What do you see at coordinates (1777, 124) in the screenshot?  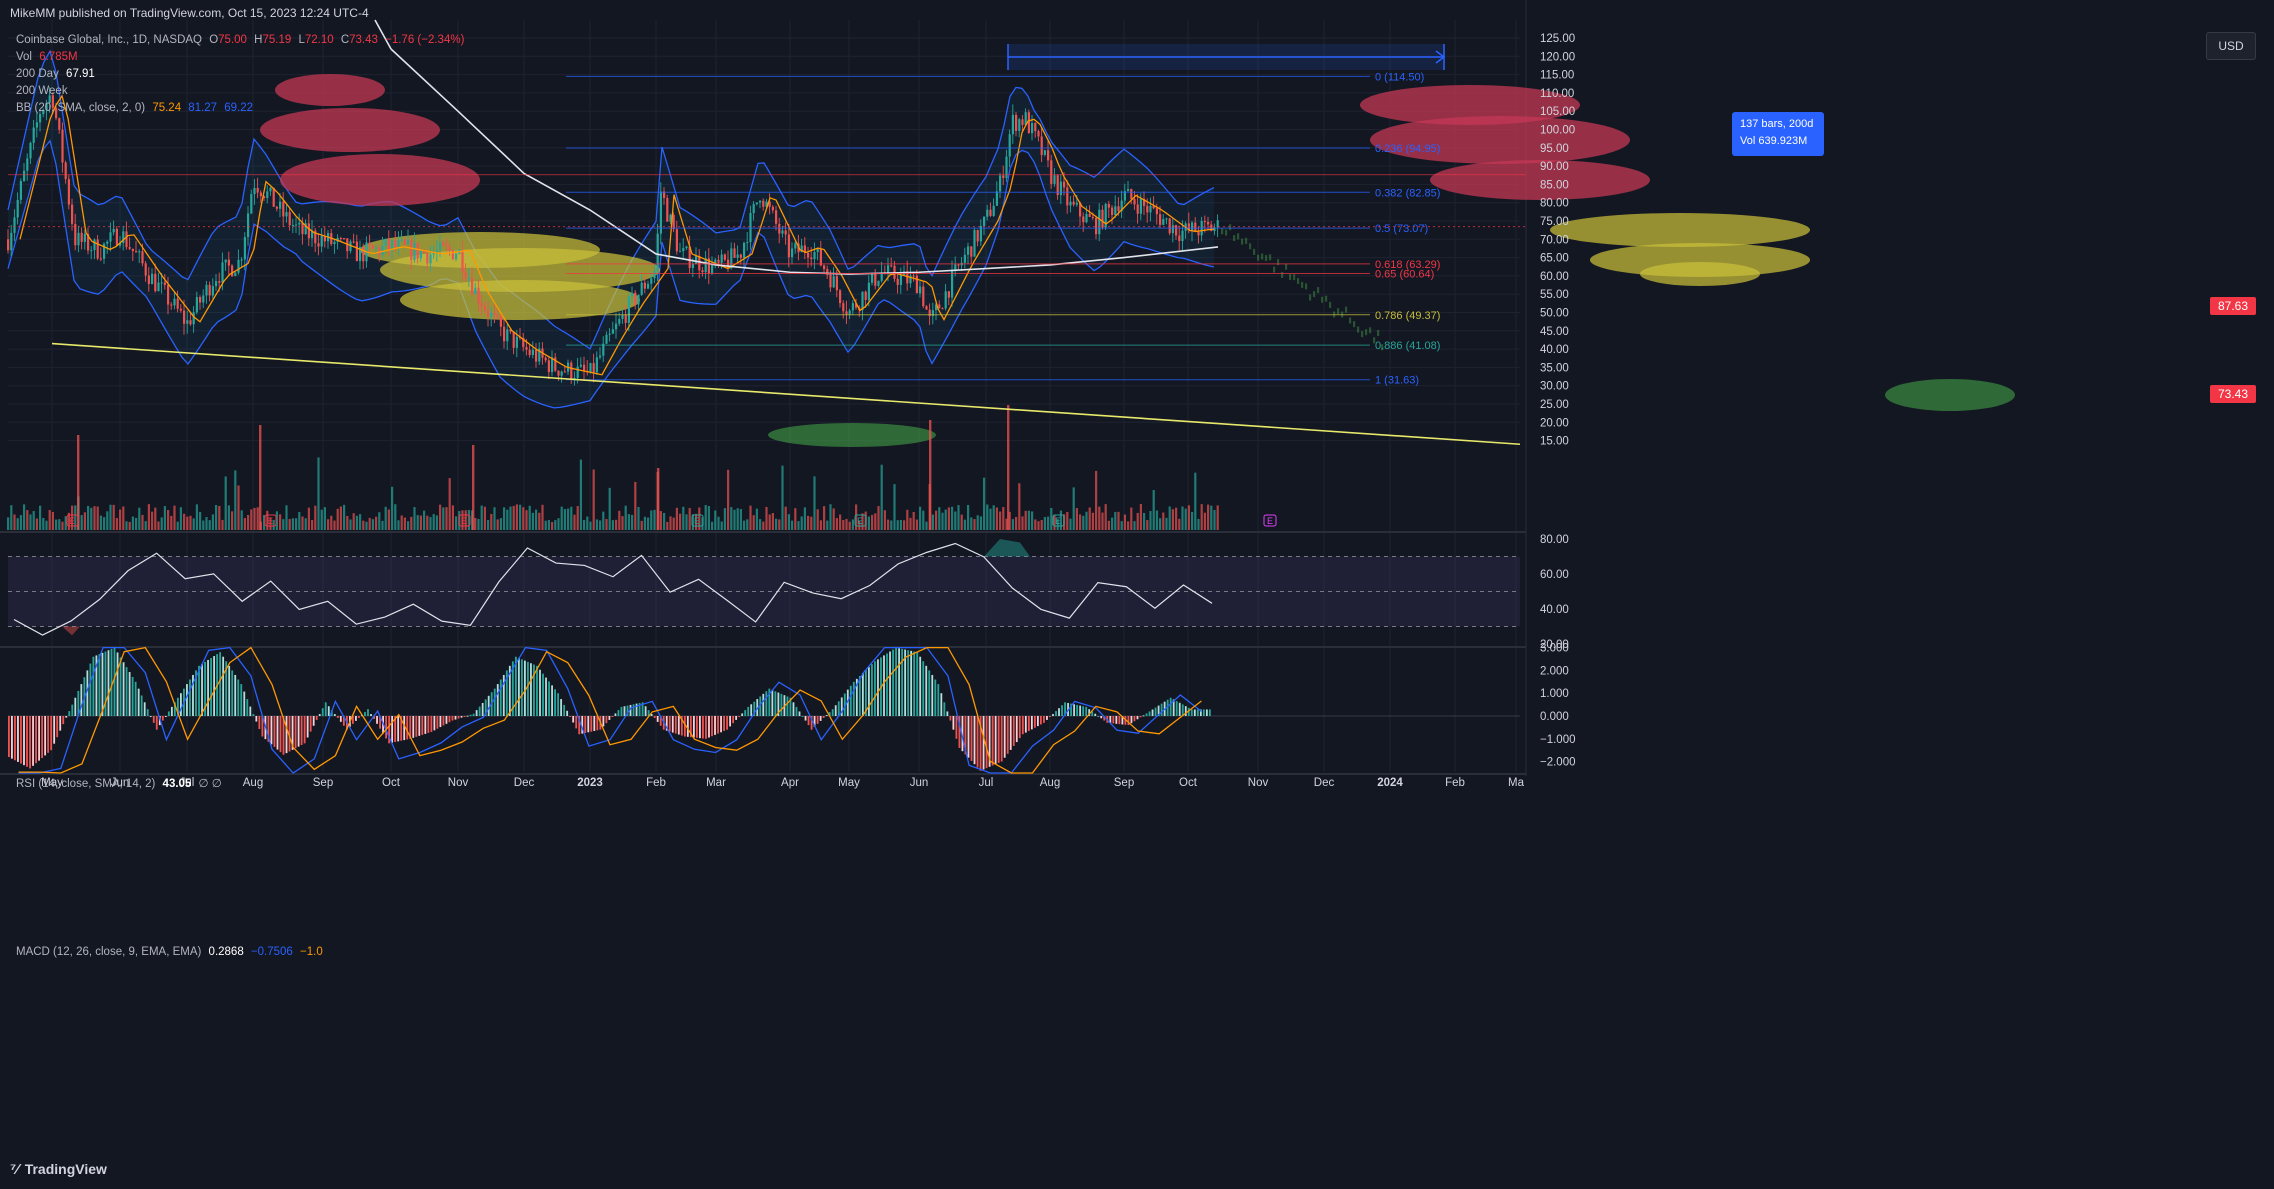 I see `measure-bars: 137 bars, 200d` at bounding box center [1777, 124].